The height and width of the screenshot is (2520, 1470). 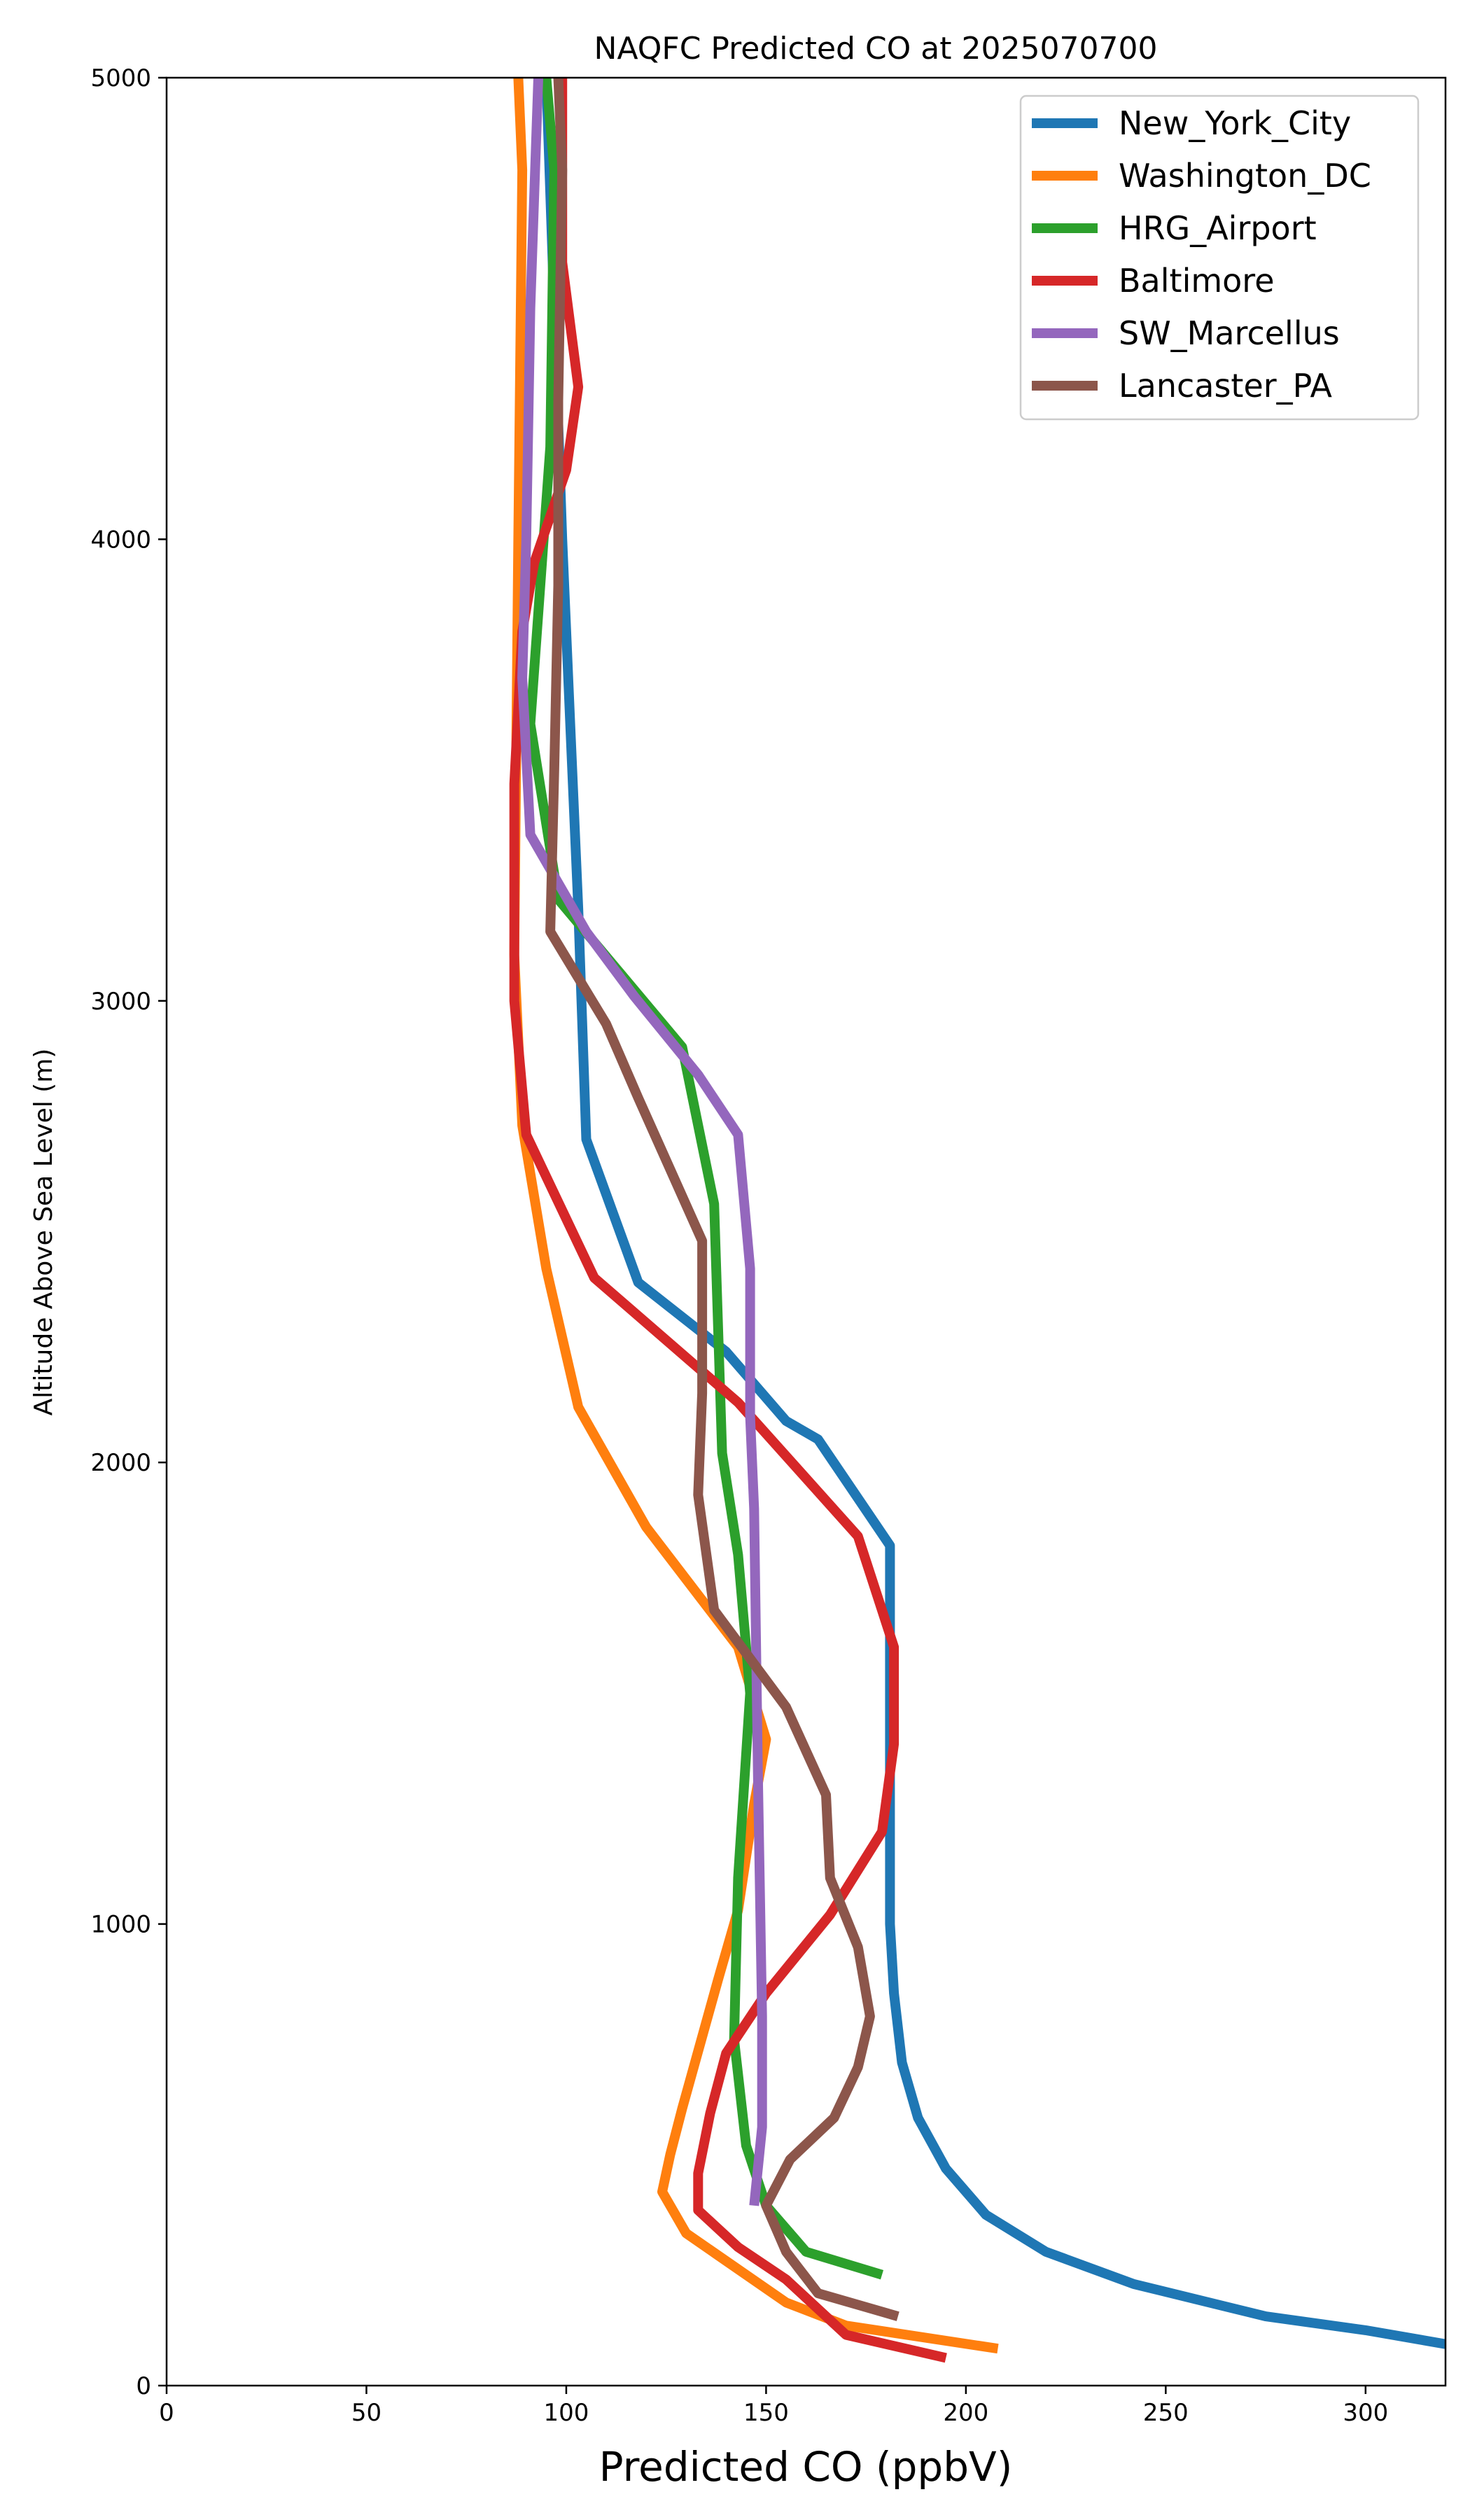 What do you see at coordinates (120, 1002) in the screenshot?
I see `y-tick-label-3: 3000` at bounding box center [120, 1002].